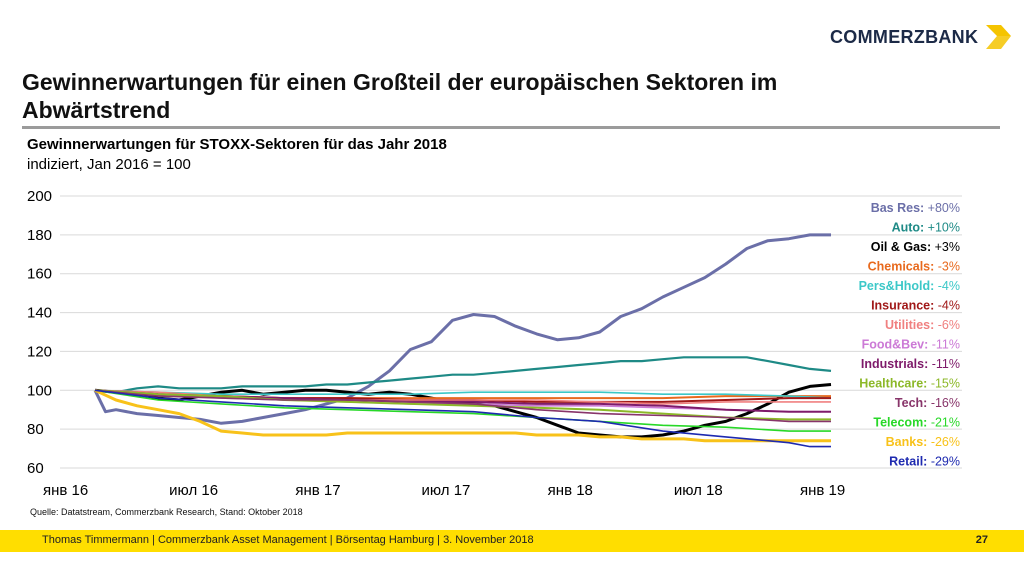 This screenshot has height=576, width=1024. Describe the element at coordinates (193, 490) in the screenshot. I see `x-tick-label: июл 16` at that location.